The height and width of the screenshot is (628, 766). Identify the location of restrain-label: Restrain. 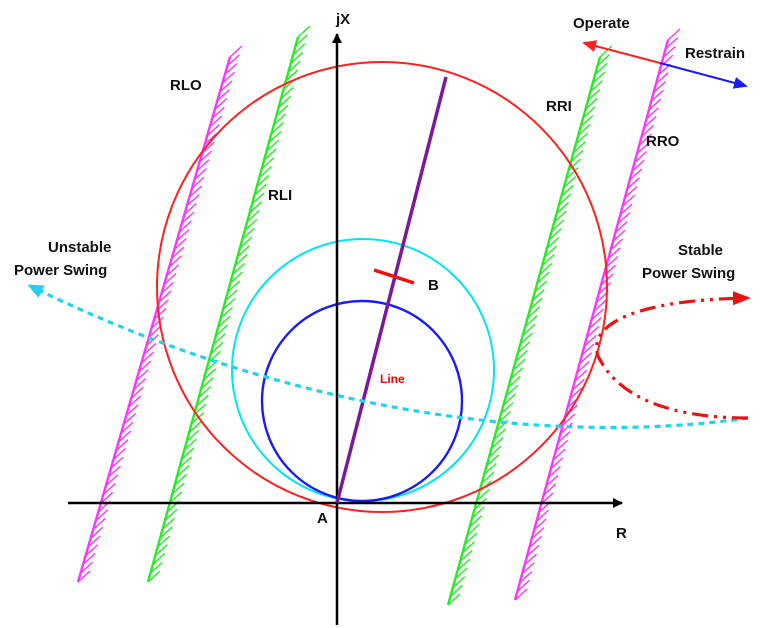
(715, 53).